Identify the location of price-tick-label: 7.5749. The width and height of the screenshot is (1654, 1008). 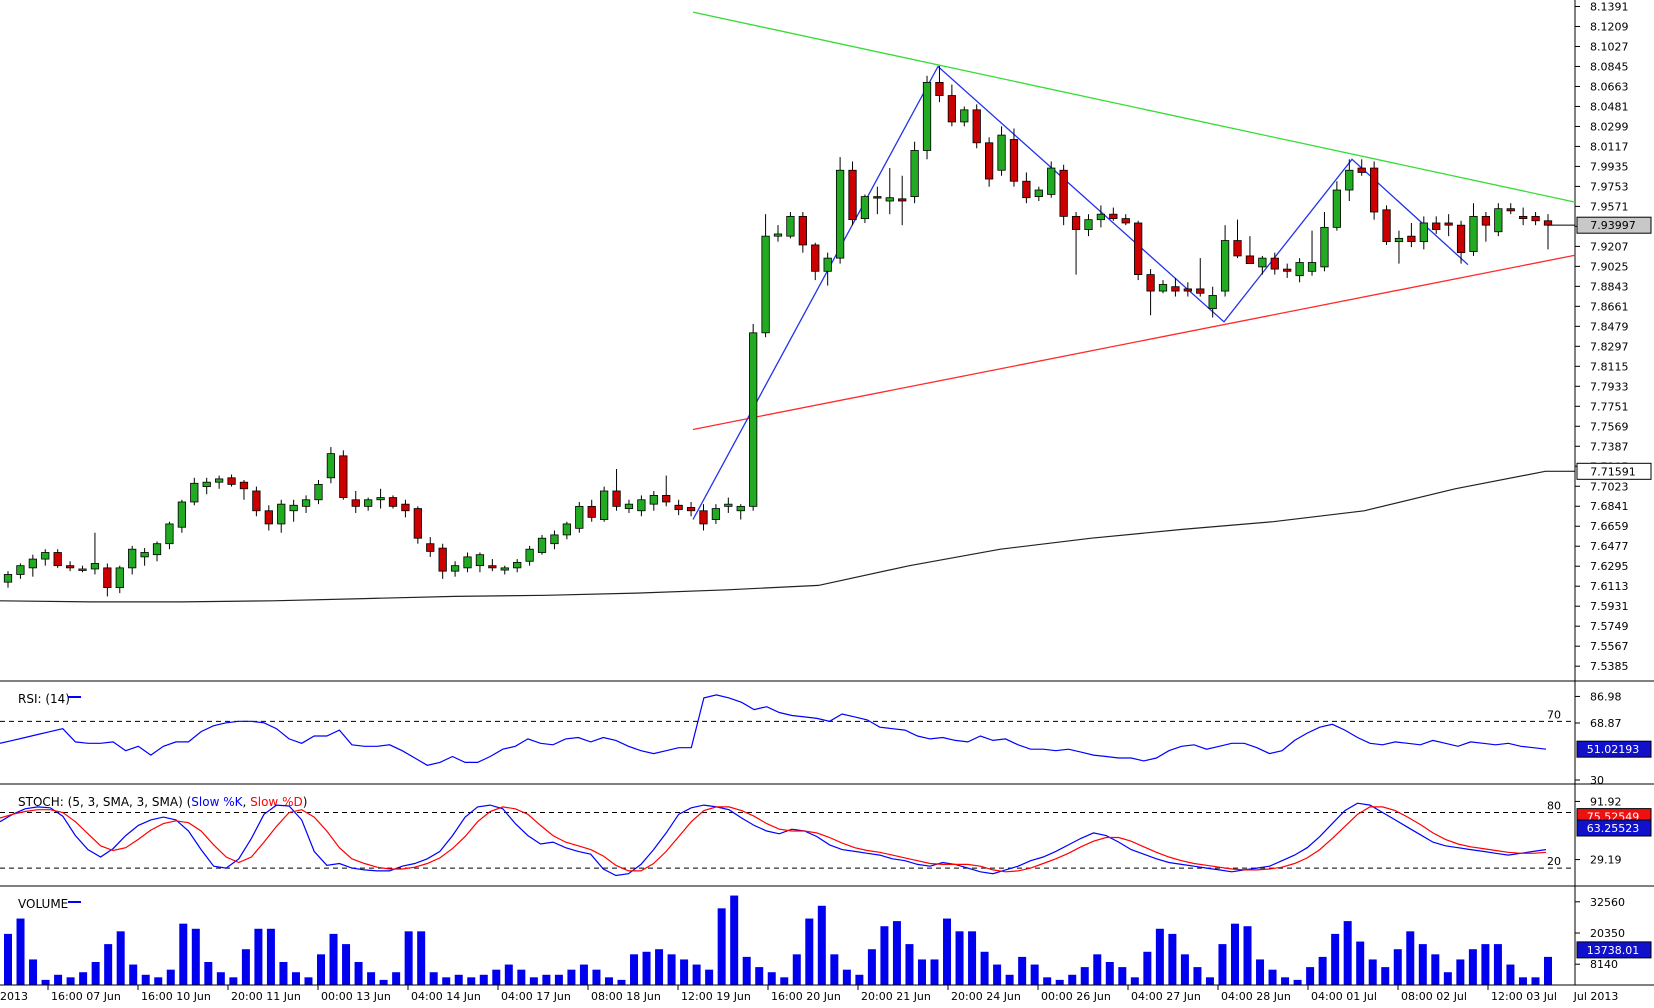
(1609, 626).